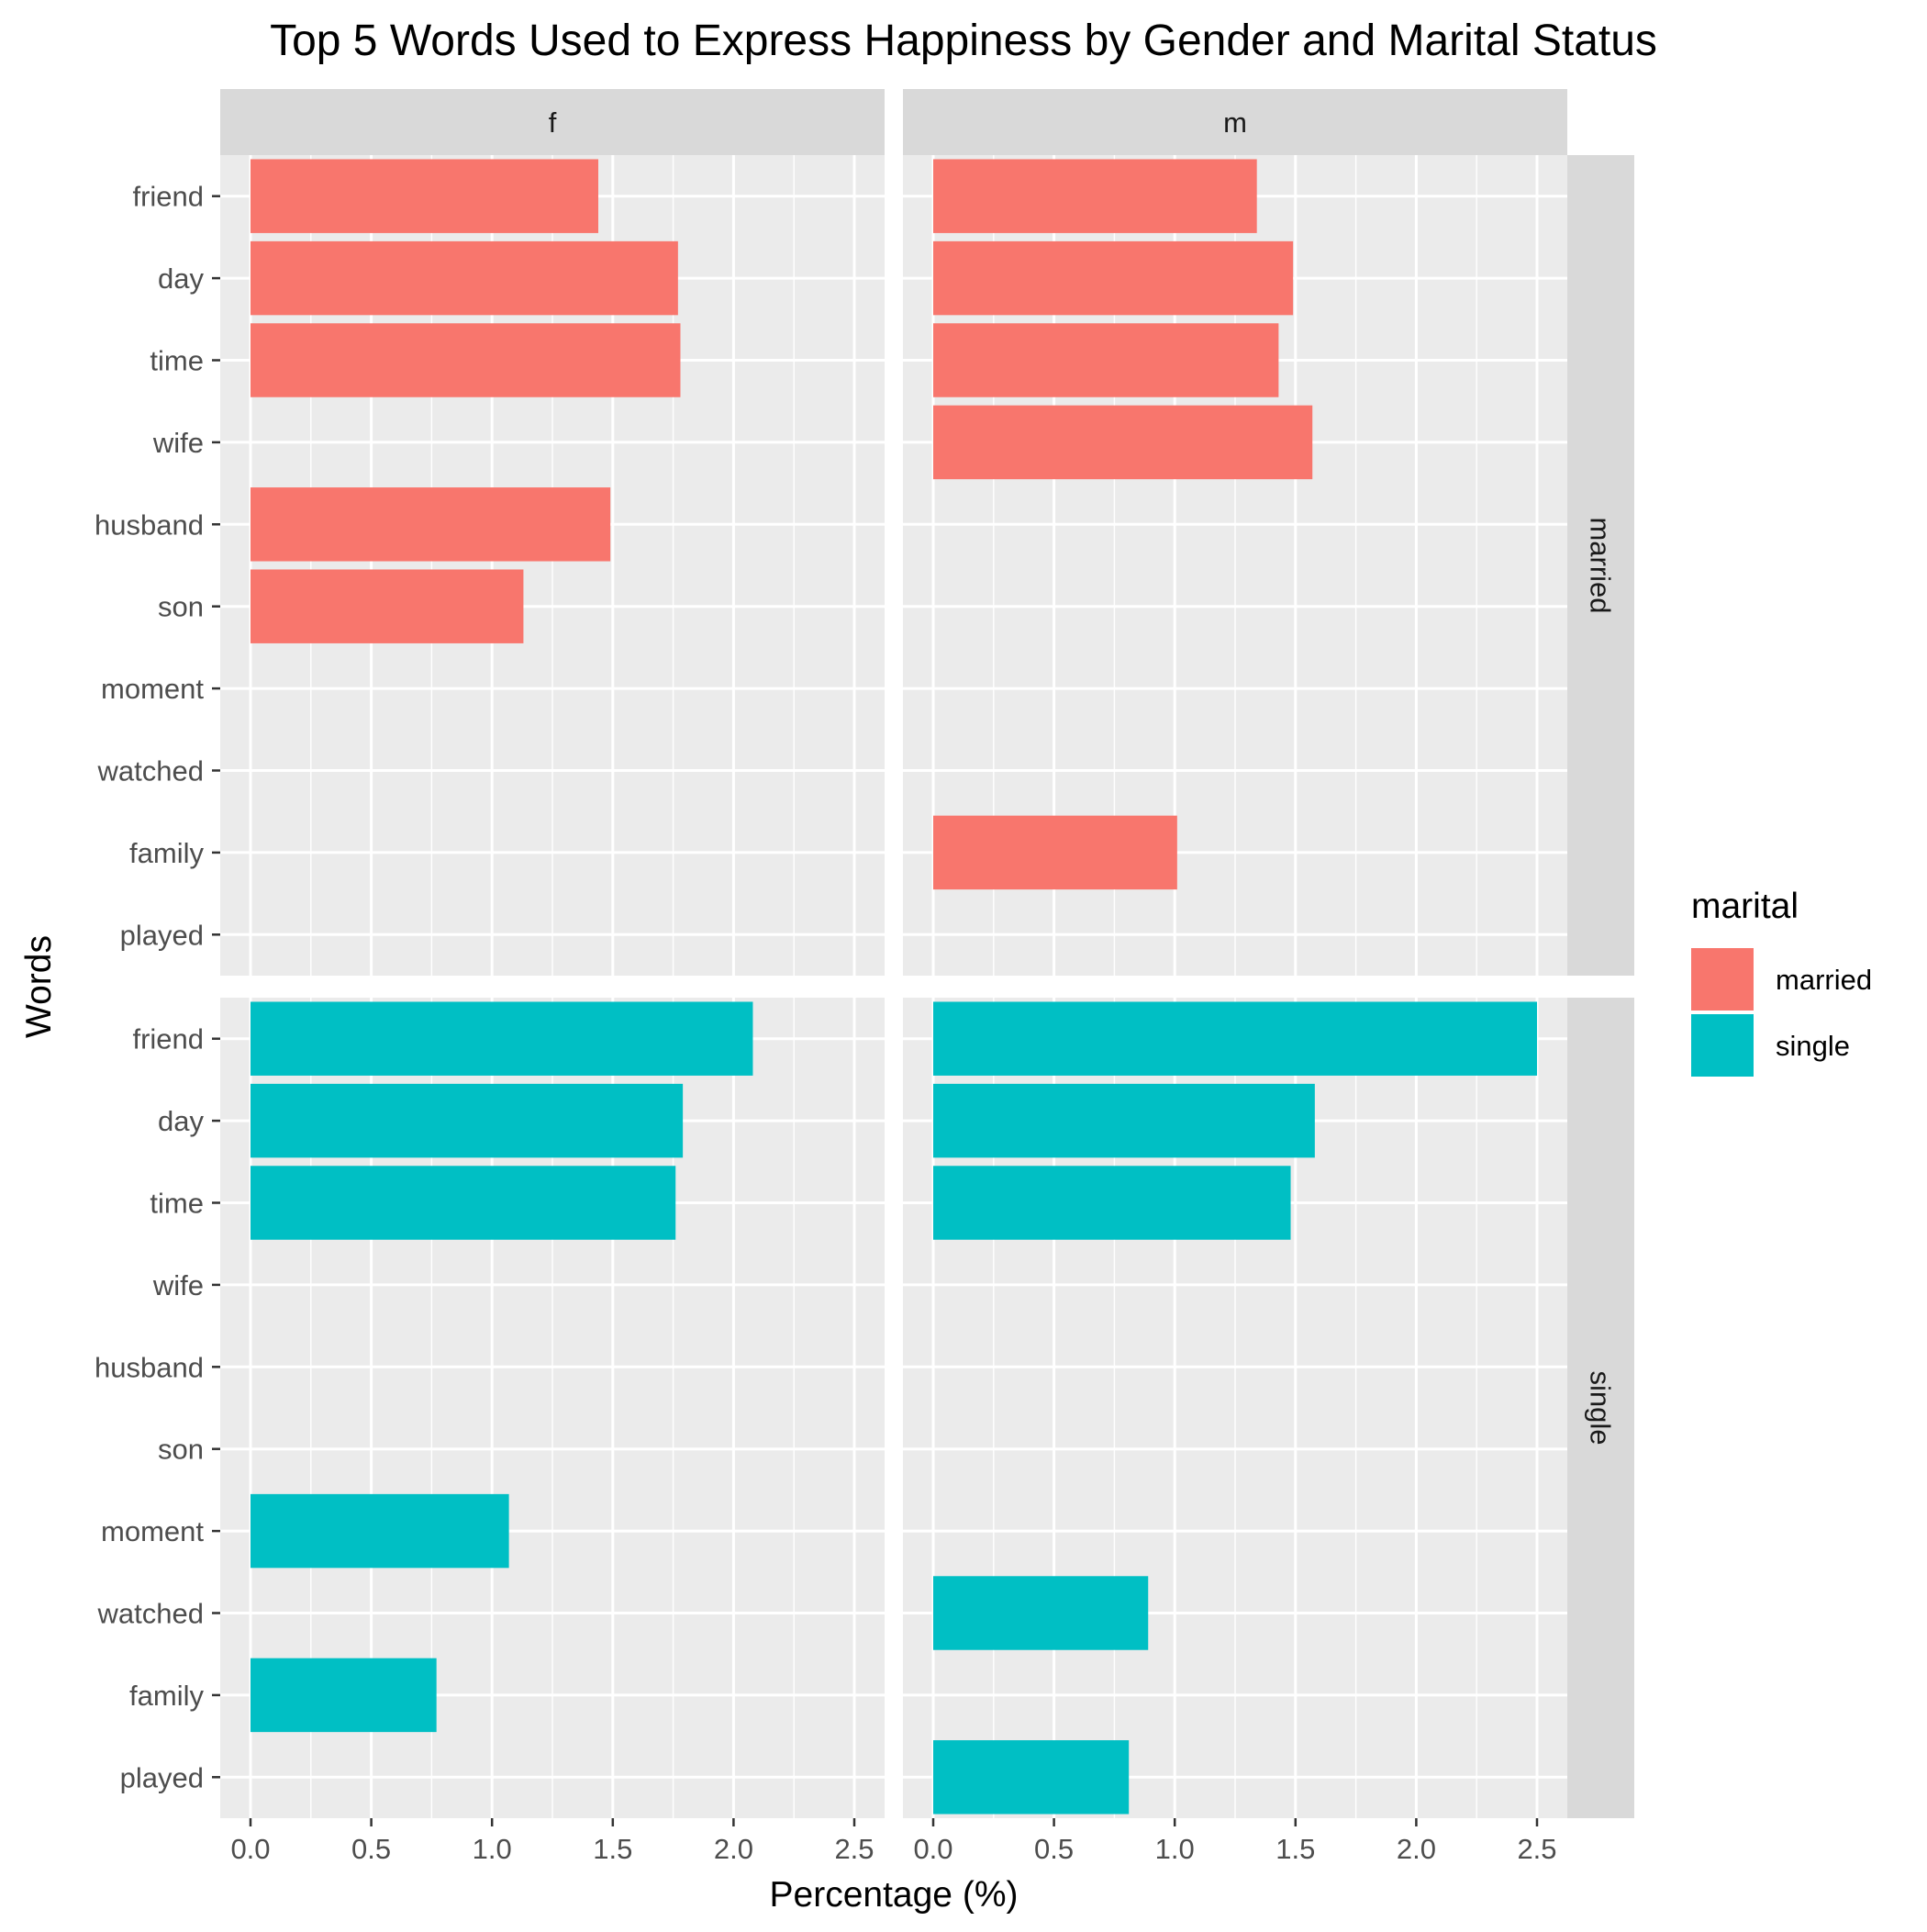 This screenshot has height=1932, width=1927. I want to click on bar-f-single-friend, so click(502, 1038).